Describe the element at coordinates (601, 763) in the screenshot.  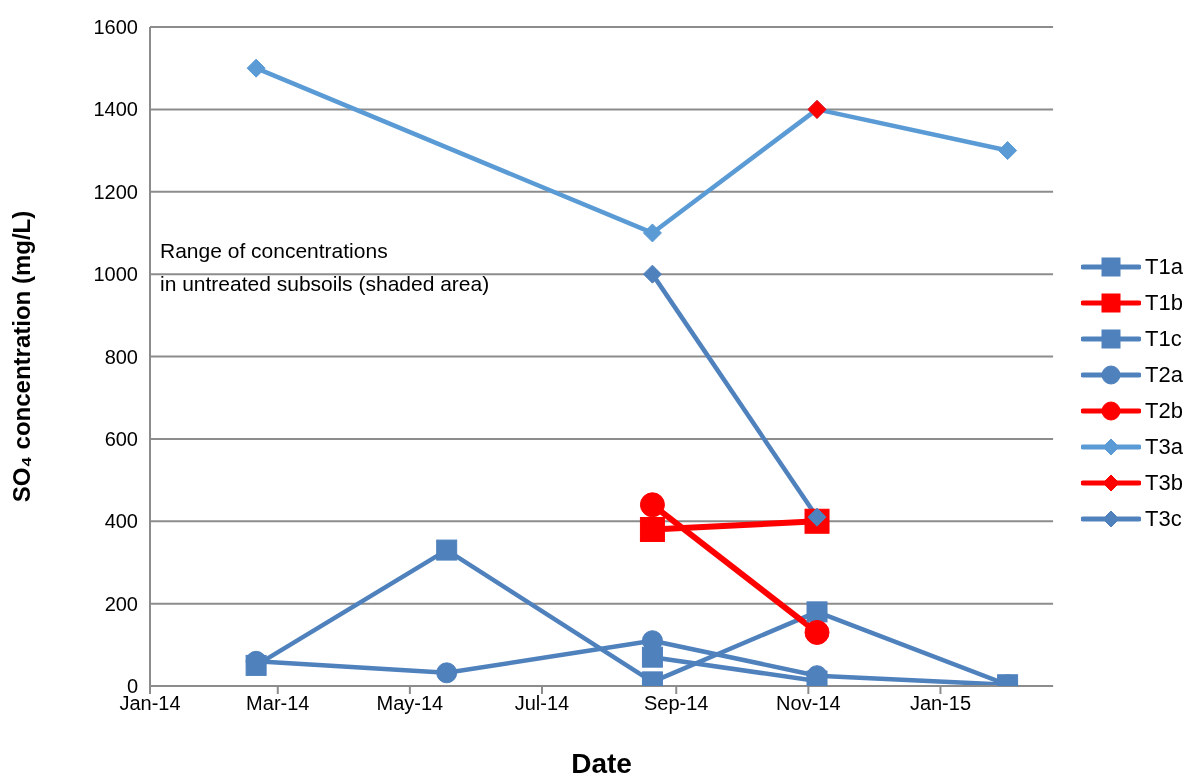
I see `x-axis-title: Date` at that location.